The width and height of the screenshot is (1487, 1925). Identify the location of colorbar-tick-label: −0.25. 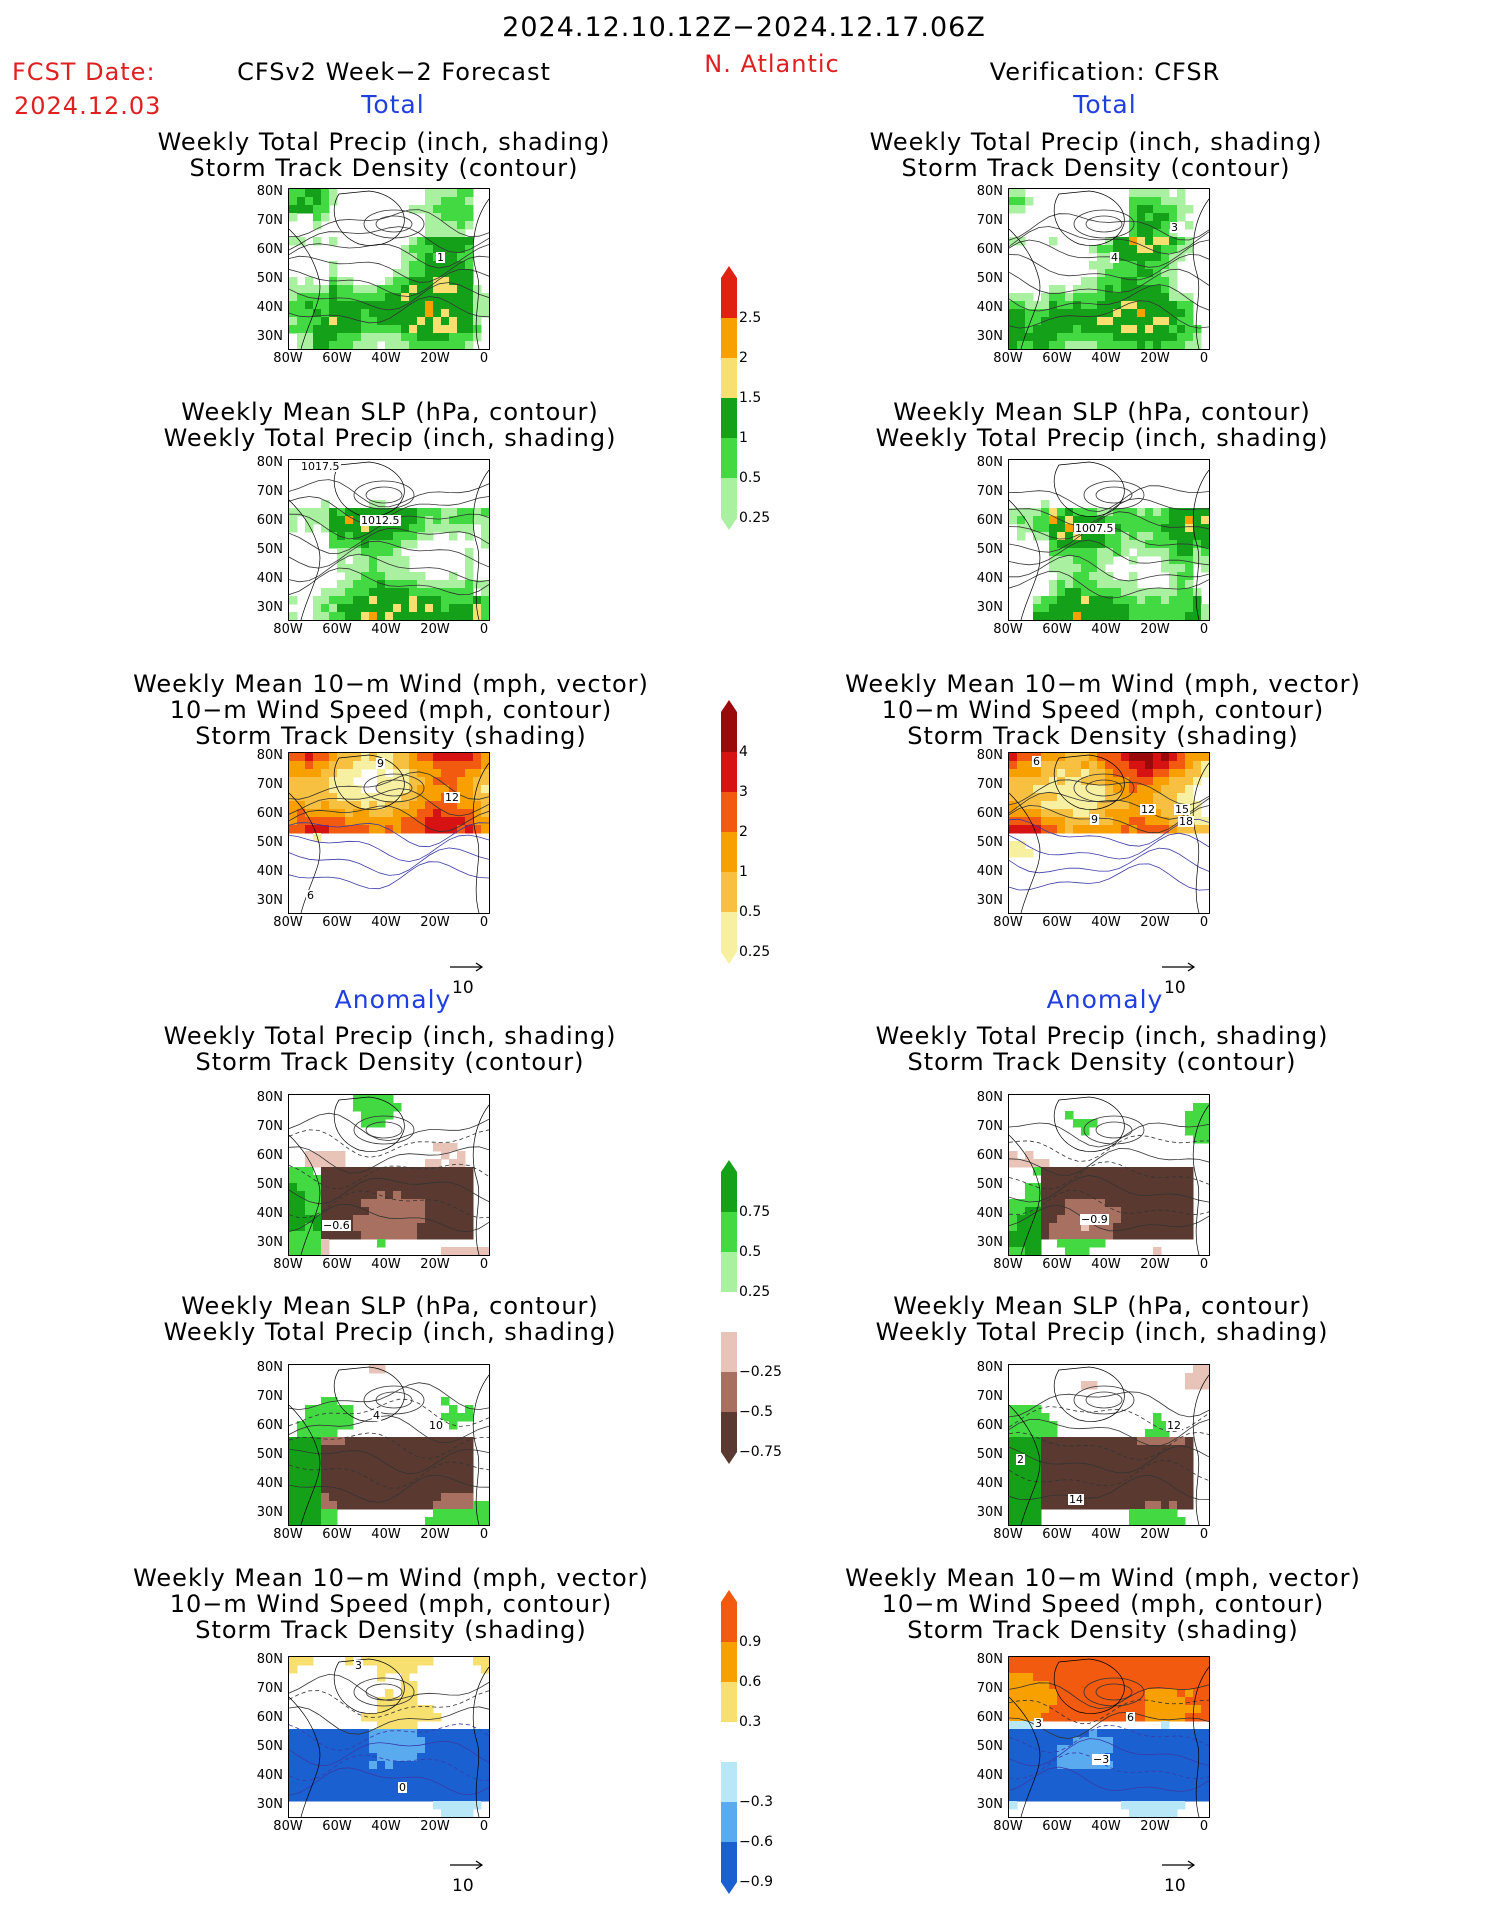
(760, 1372).